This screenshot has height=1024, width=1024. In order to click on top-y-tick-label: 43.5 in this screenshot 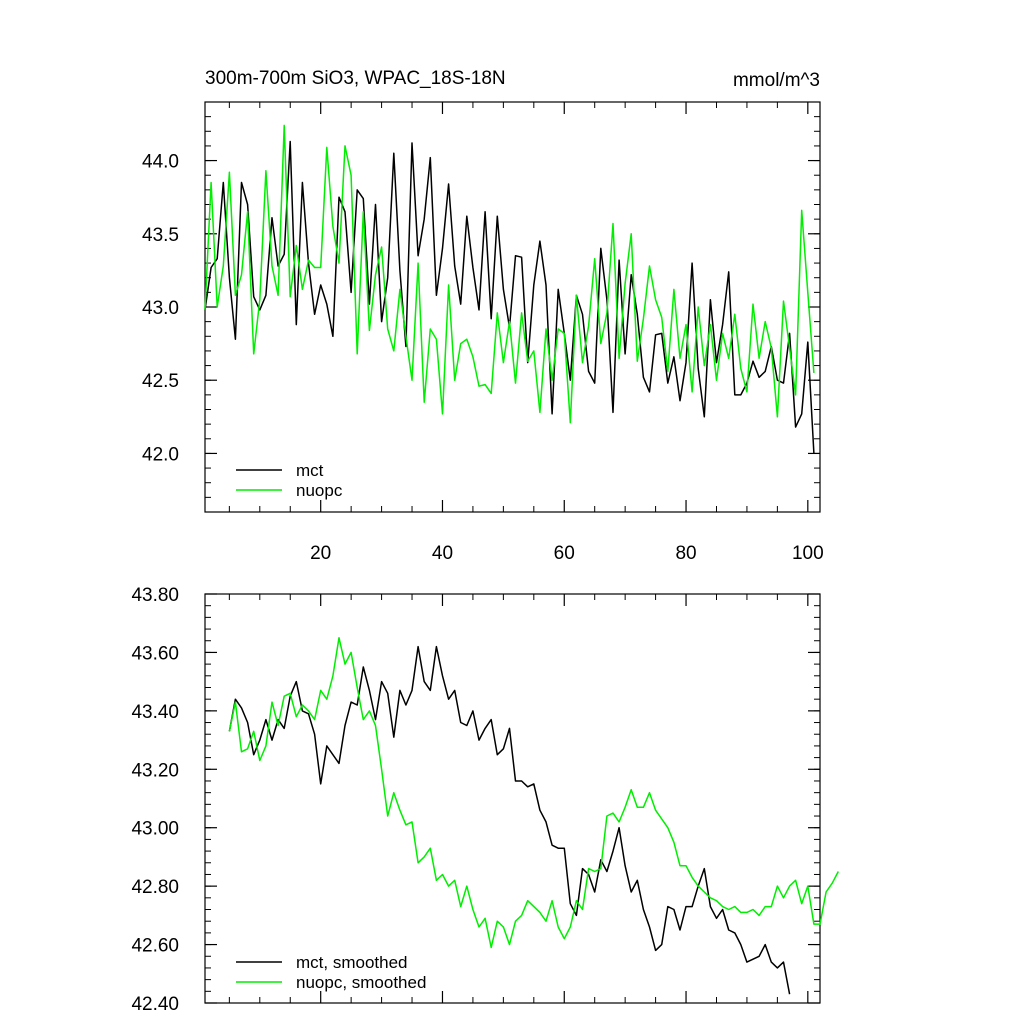, I will do `click(160, 235)`.